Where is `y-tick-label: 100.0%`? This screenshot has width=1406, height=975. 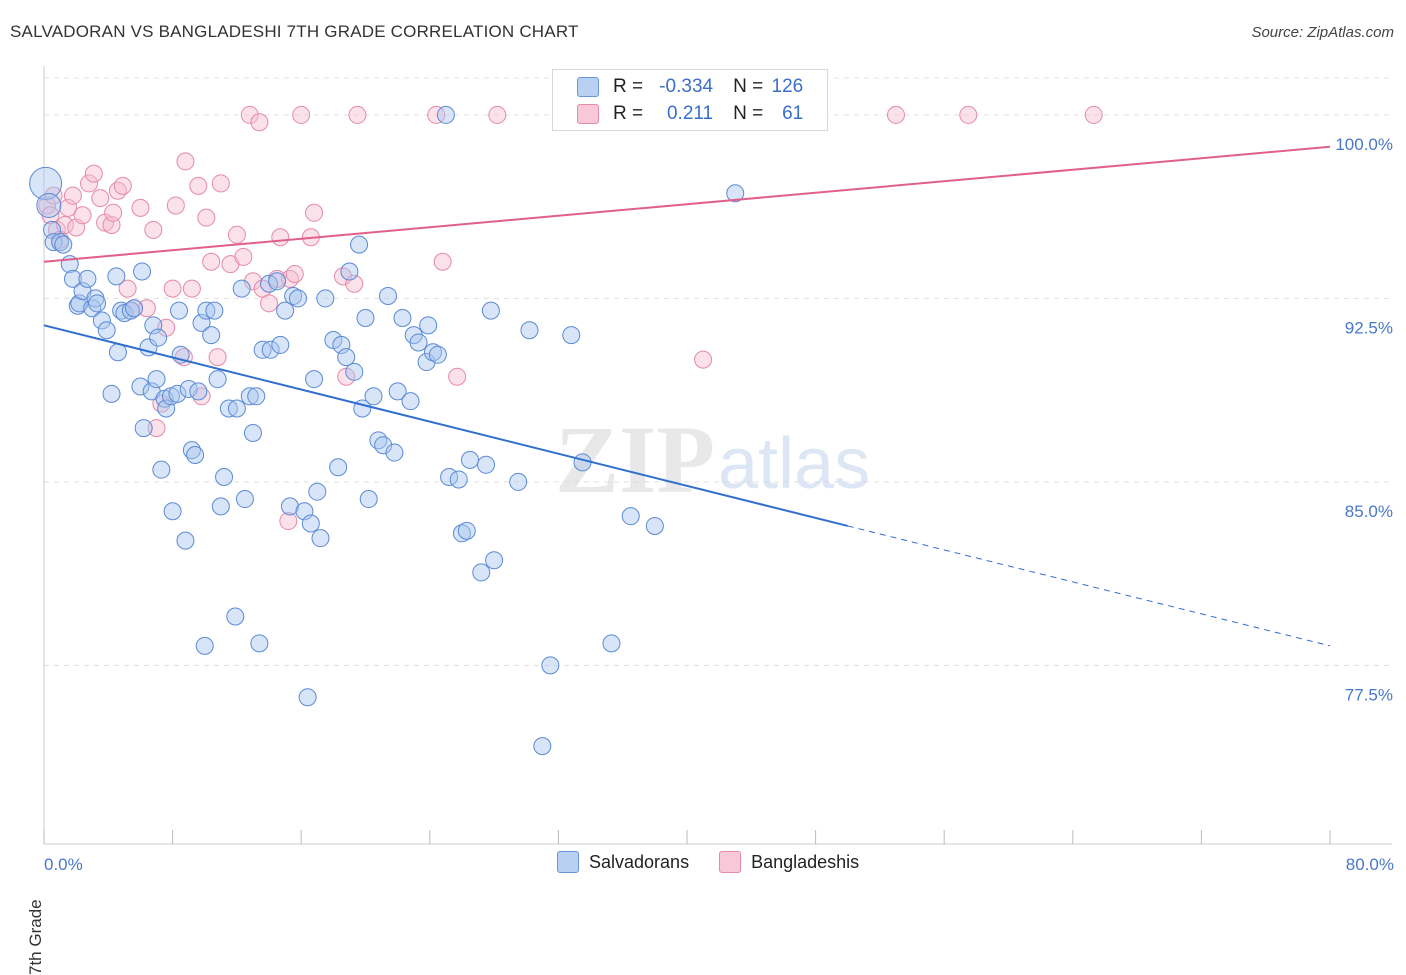 y-tick-label: 100.0% is located at coordinates (1364, 144).